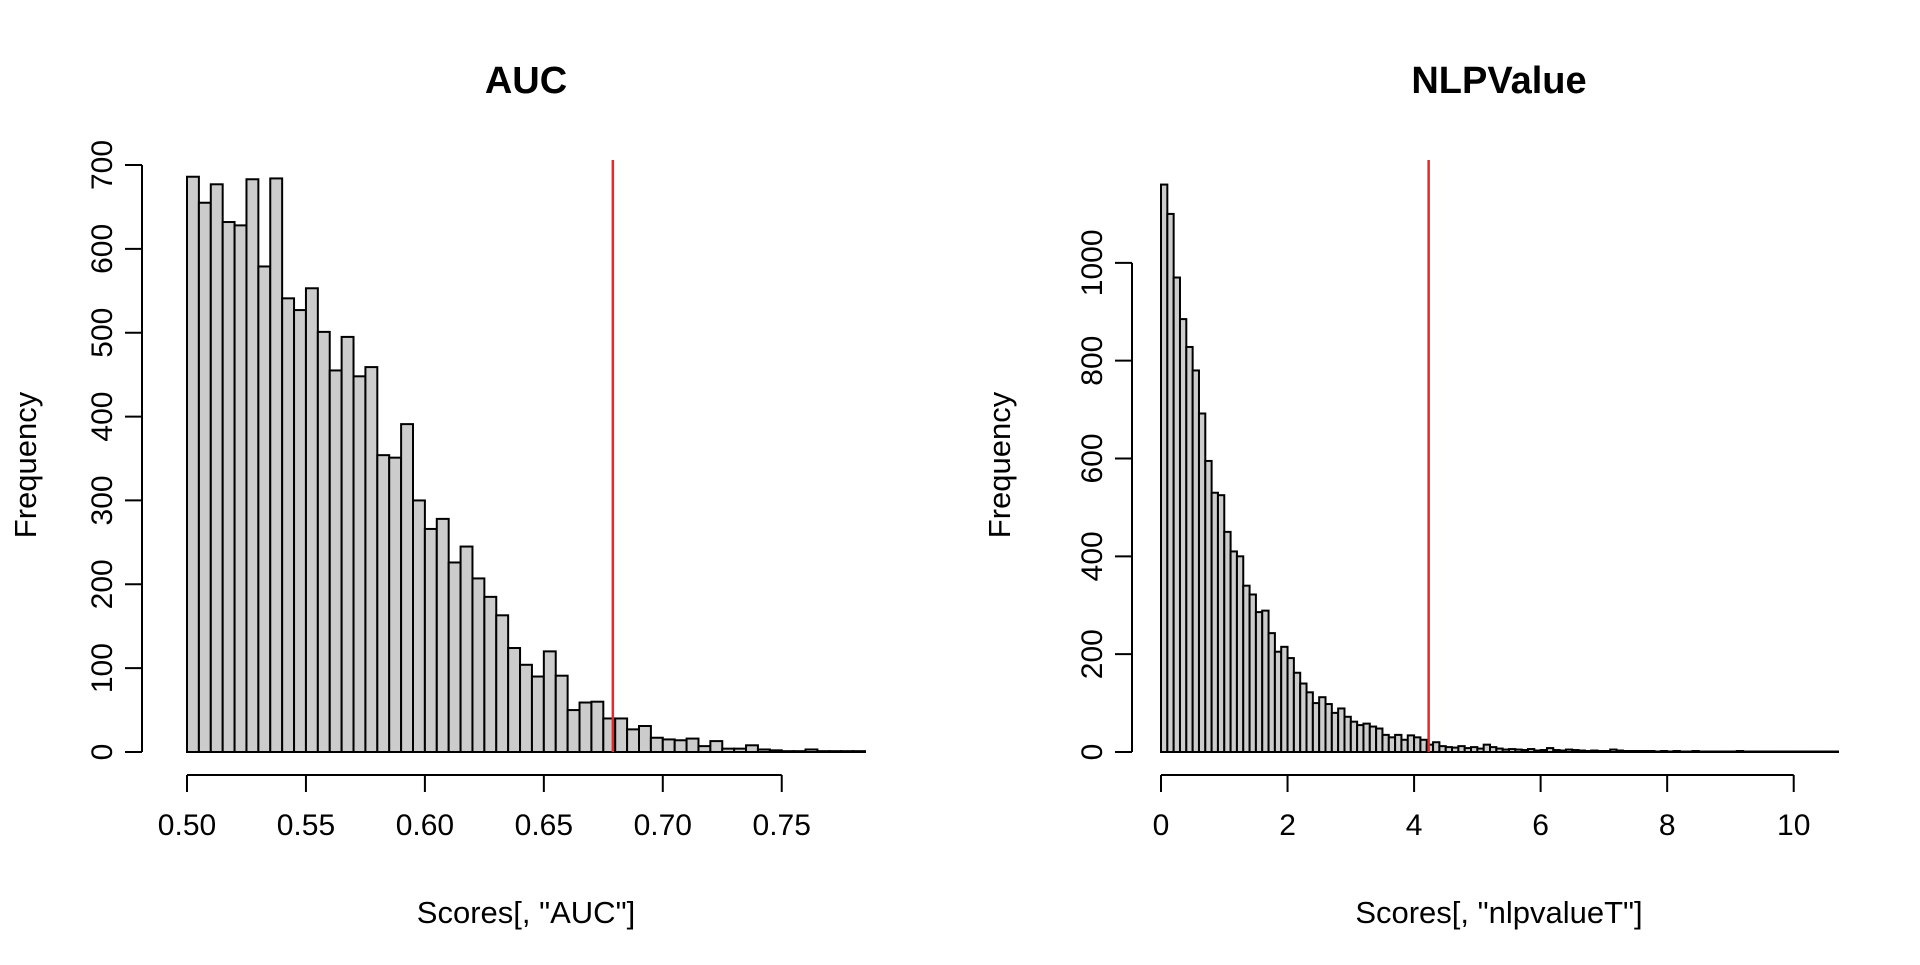 The height and width of the screenshot is (965, 1920). I want to click on auc-y-tick-label: 100, so click(102, 668).